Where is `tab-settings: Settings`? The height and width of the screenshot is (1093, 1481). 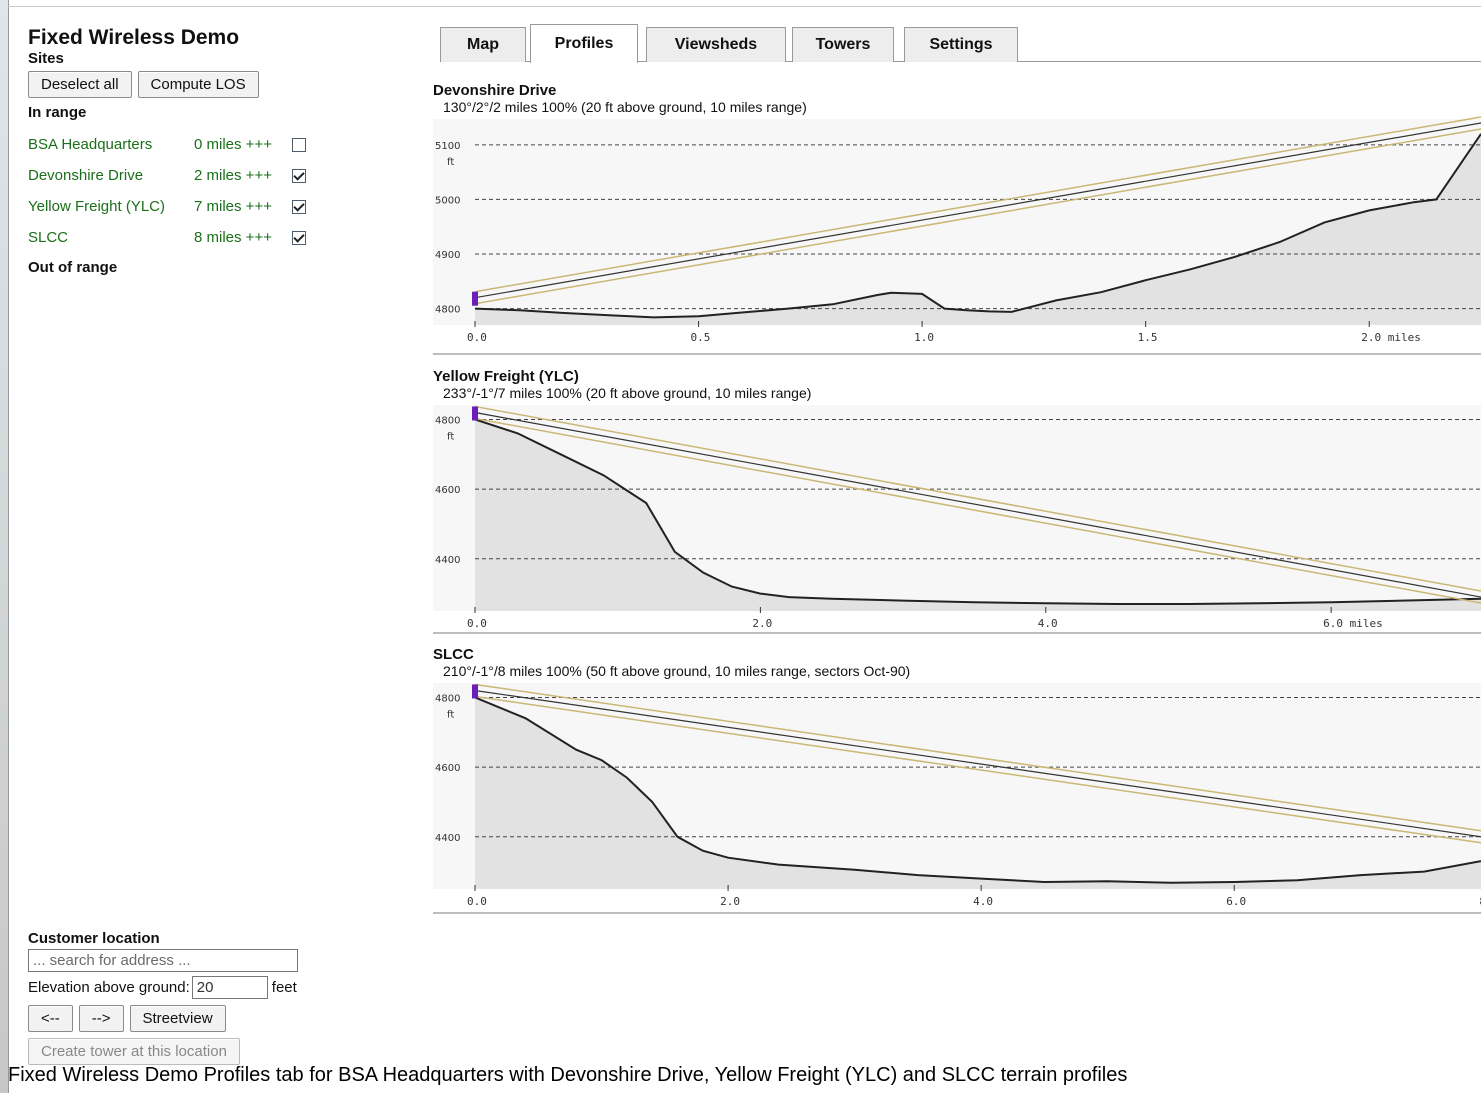
tab-settings: Settings is located at coordinates (961, 44).